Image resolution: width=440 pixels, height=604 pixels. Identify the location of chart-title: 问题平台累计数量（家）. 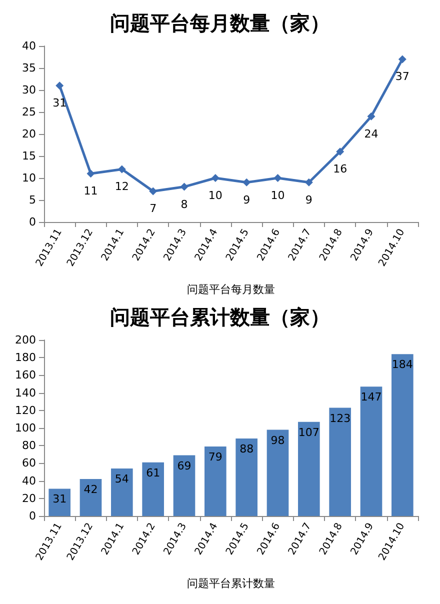
(220, 317).